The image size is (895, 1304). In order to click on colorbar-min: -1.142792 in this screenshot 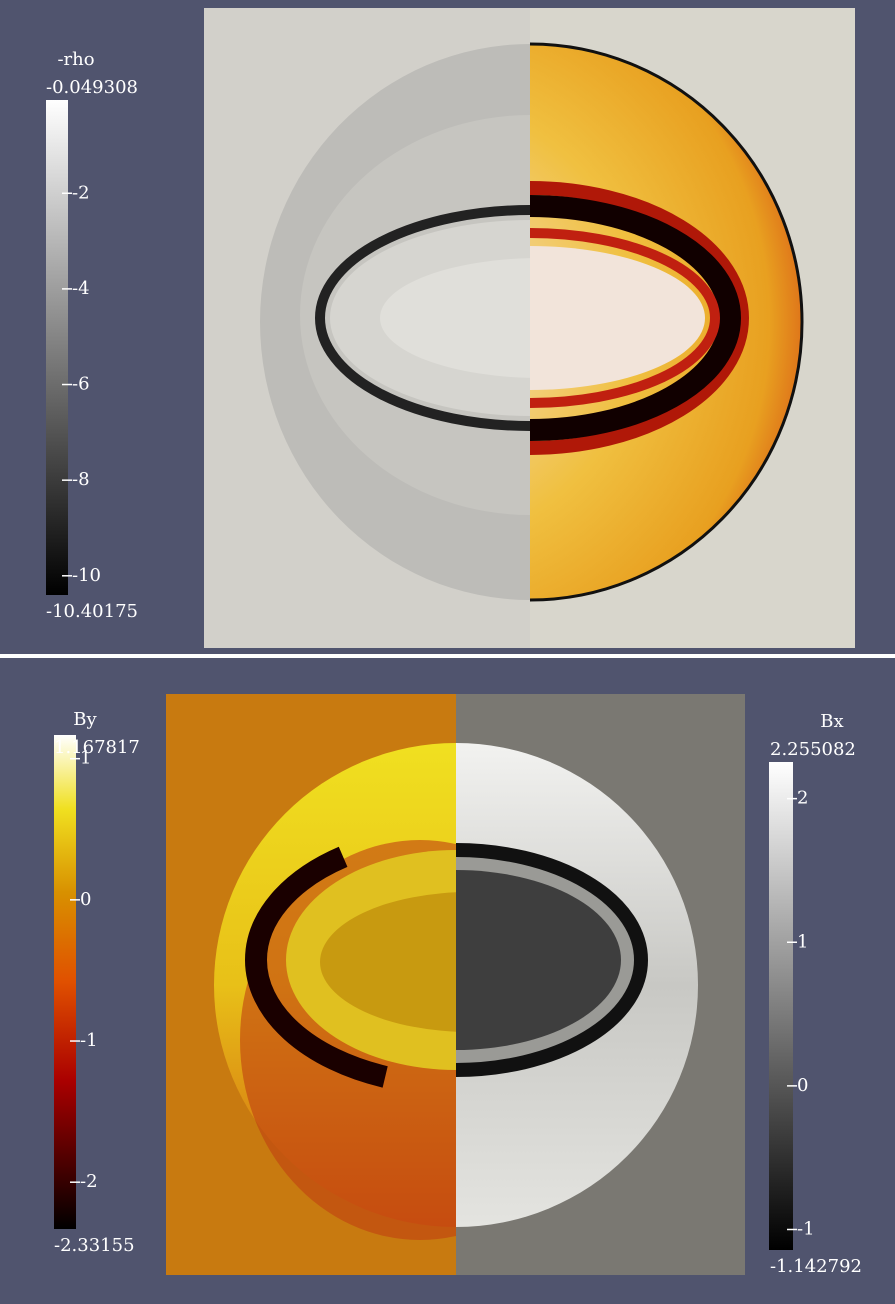, I will do `click(816, 1266)`.